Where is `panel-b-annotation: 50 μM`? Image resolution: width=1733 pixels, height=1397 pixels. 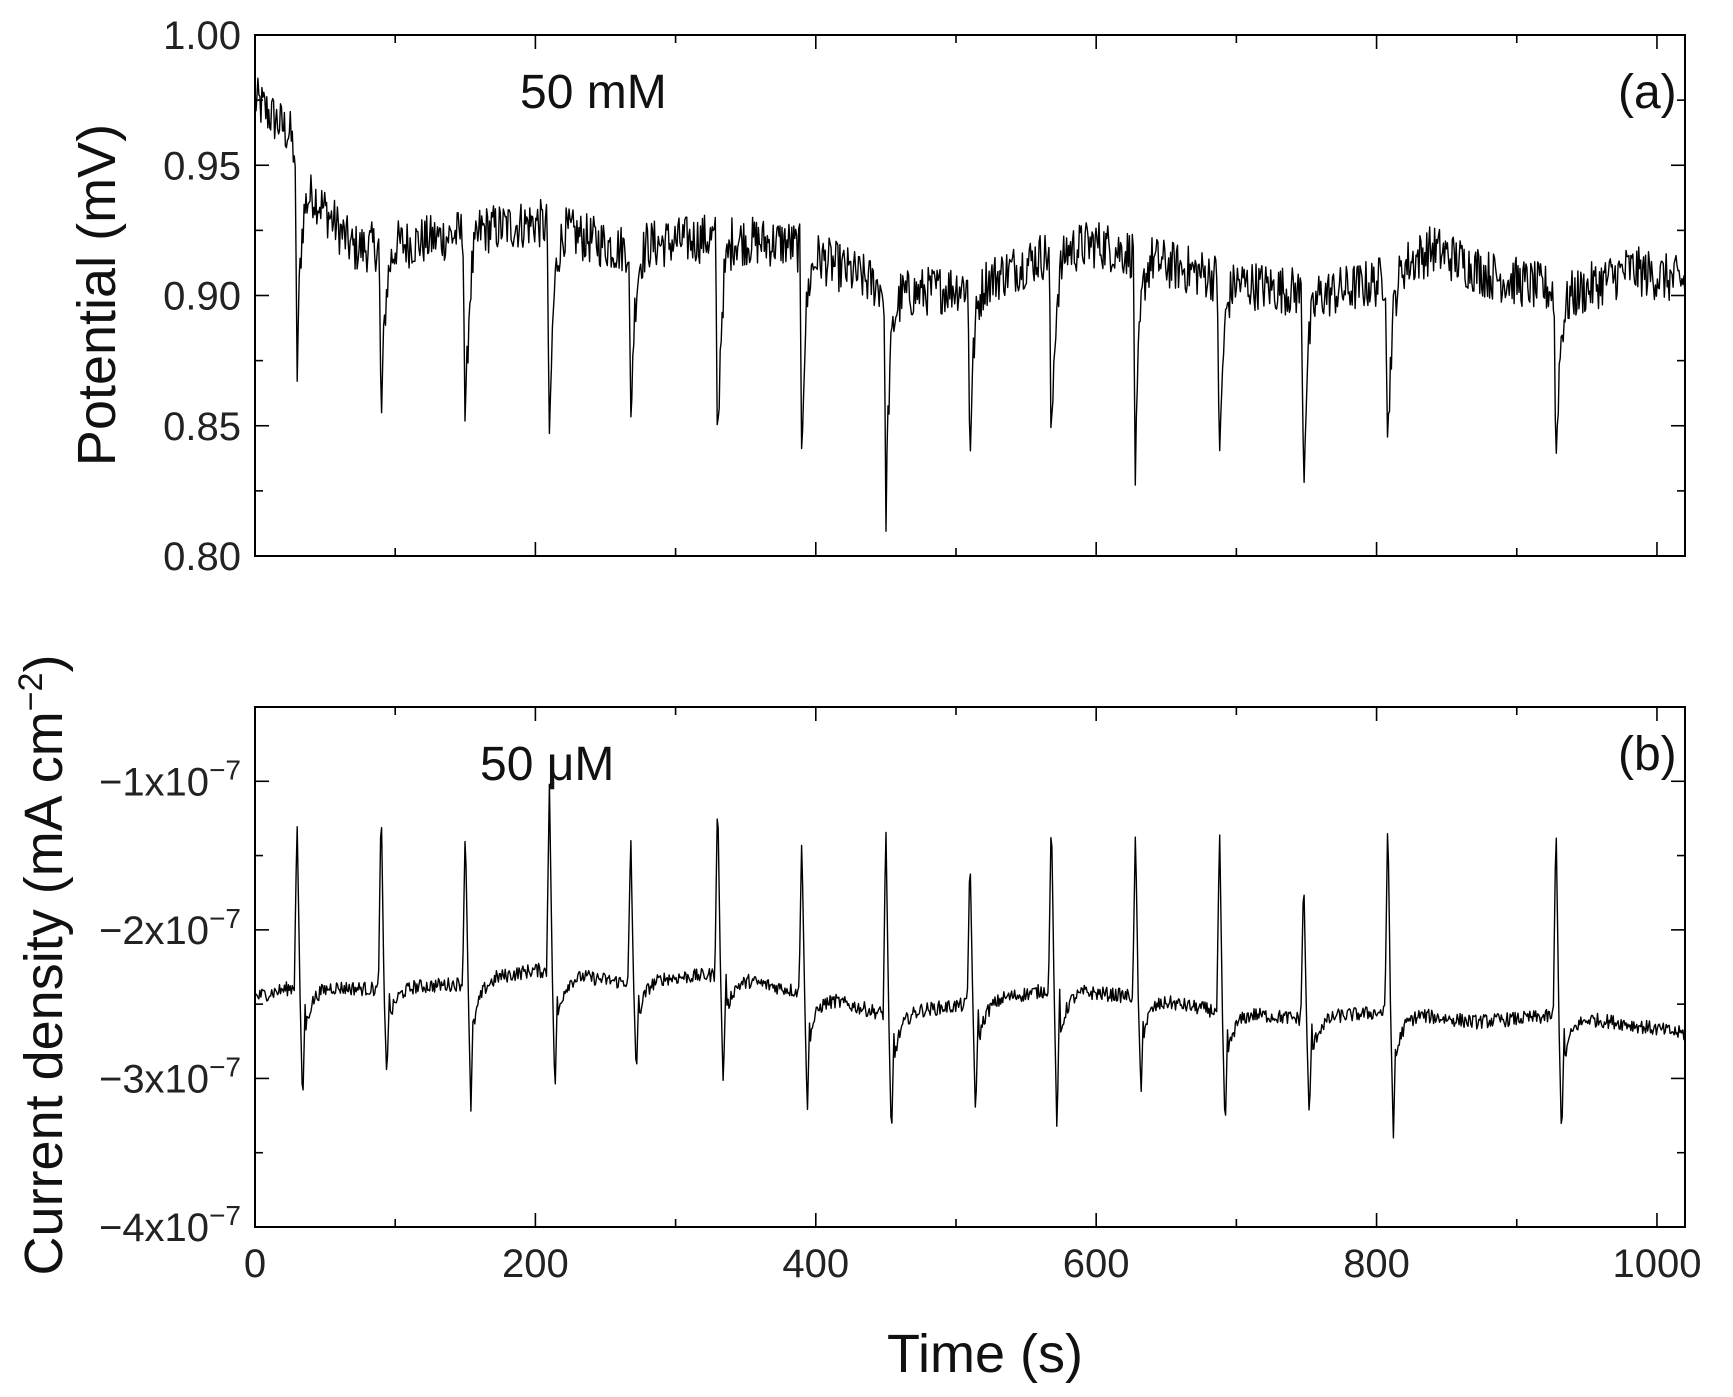 panel-b-annotation: 50 μM is located at coordinates (547, 764).